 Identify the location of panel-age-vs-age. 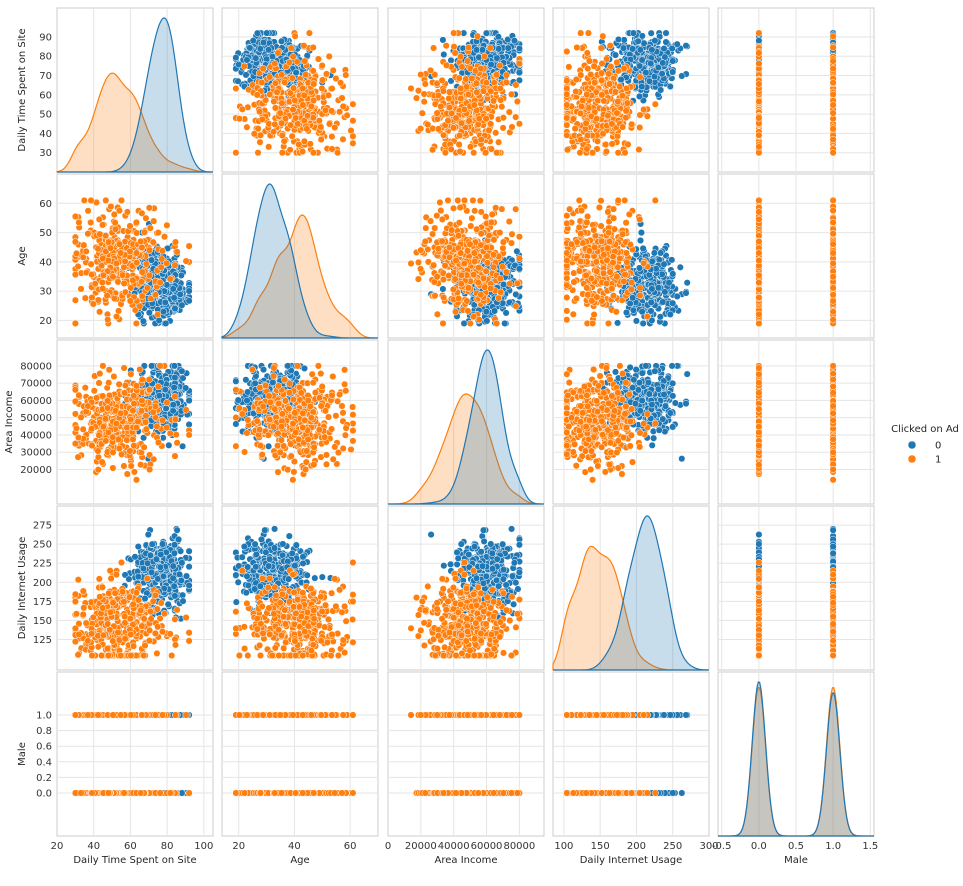
(300, 256).